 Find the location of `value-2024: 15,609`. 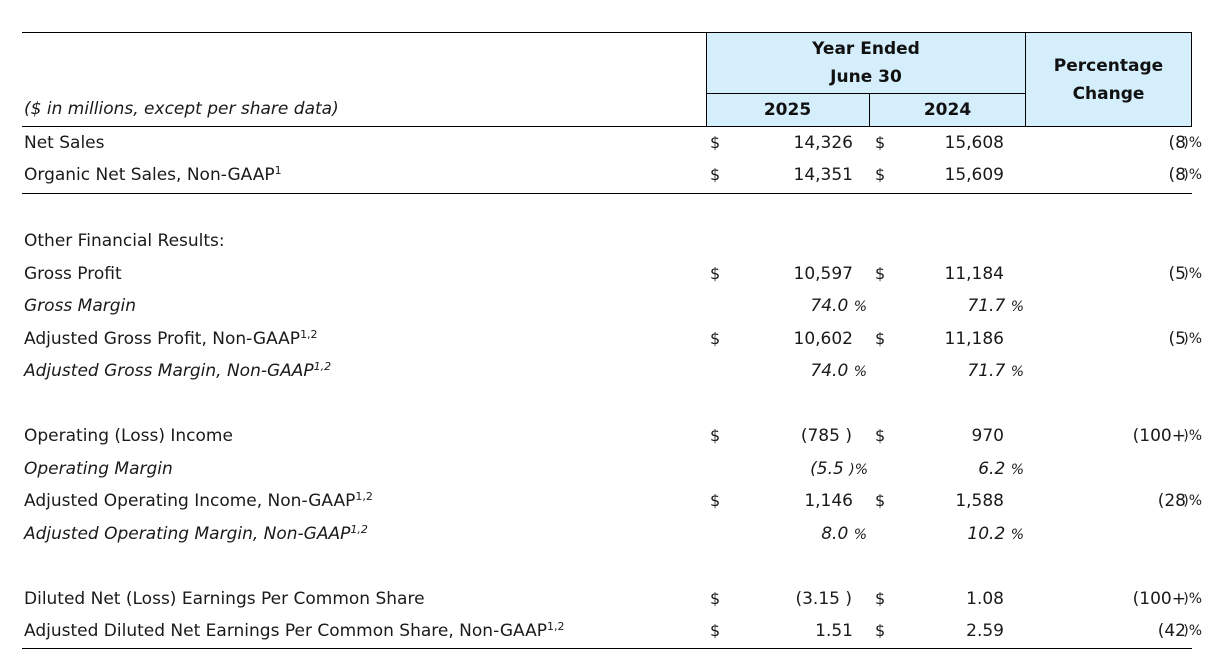

value-2024: 15,609 is located at coordinates (974, 175).